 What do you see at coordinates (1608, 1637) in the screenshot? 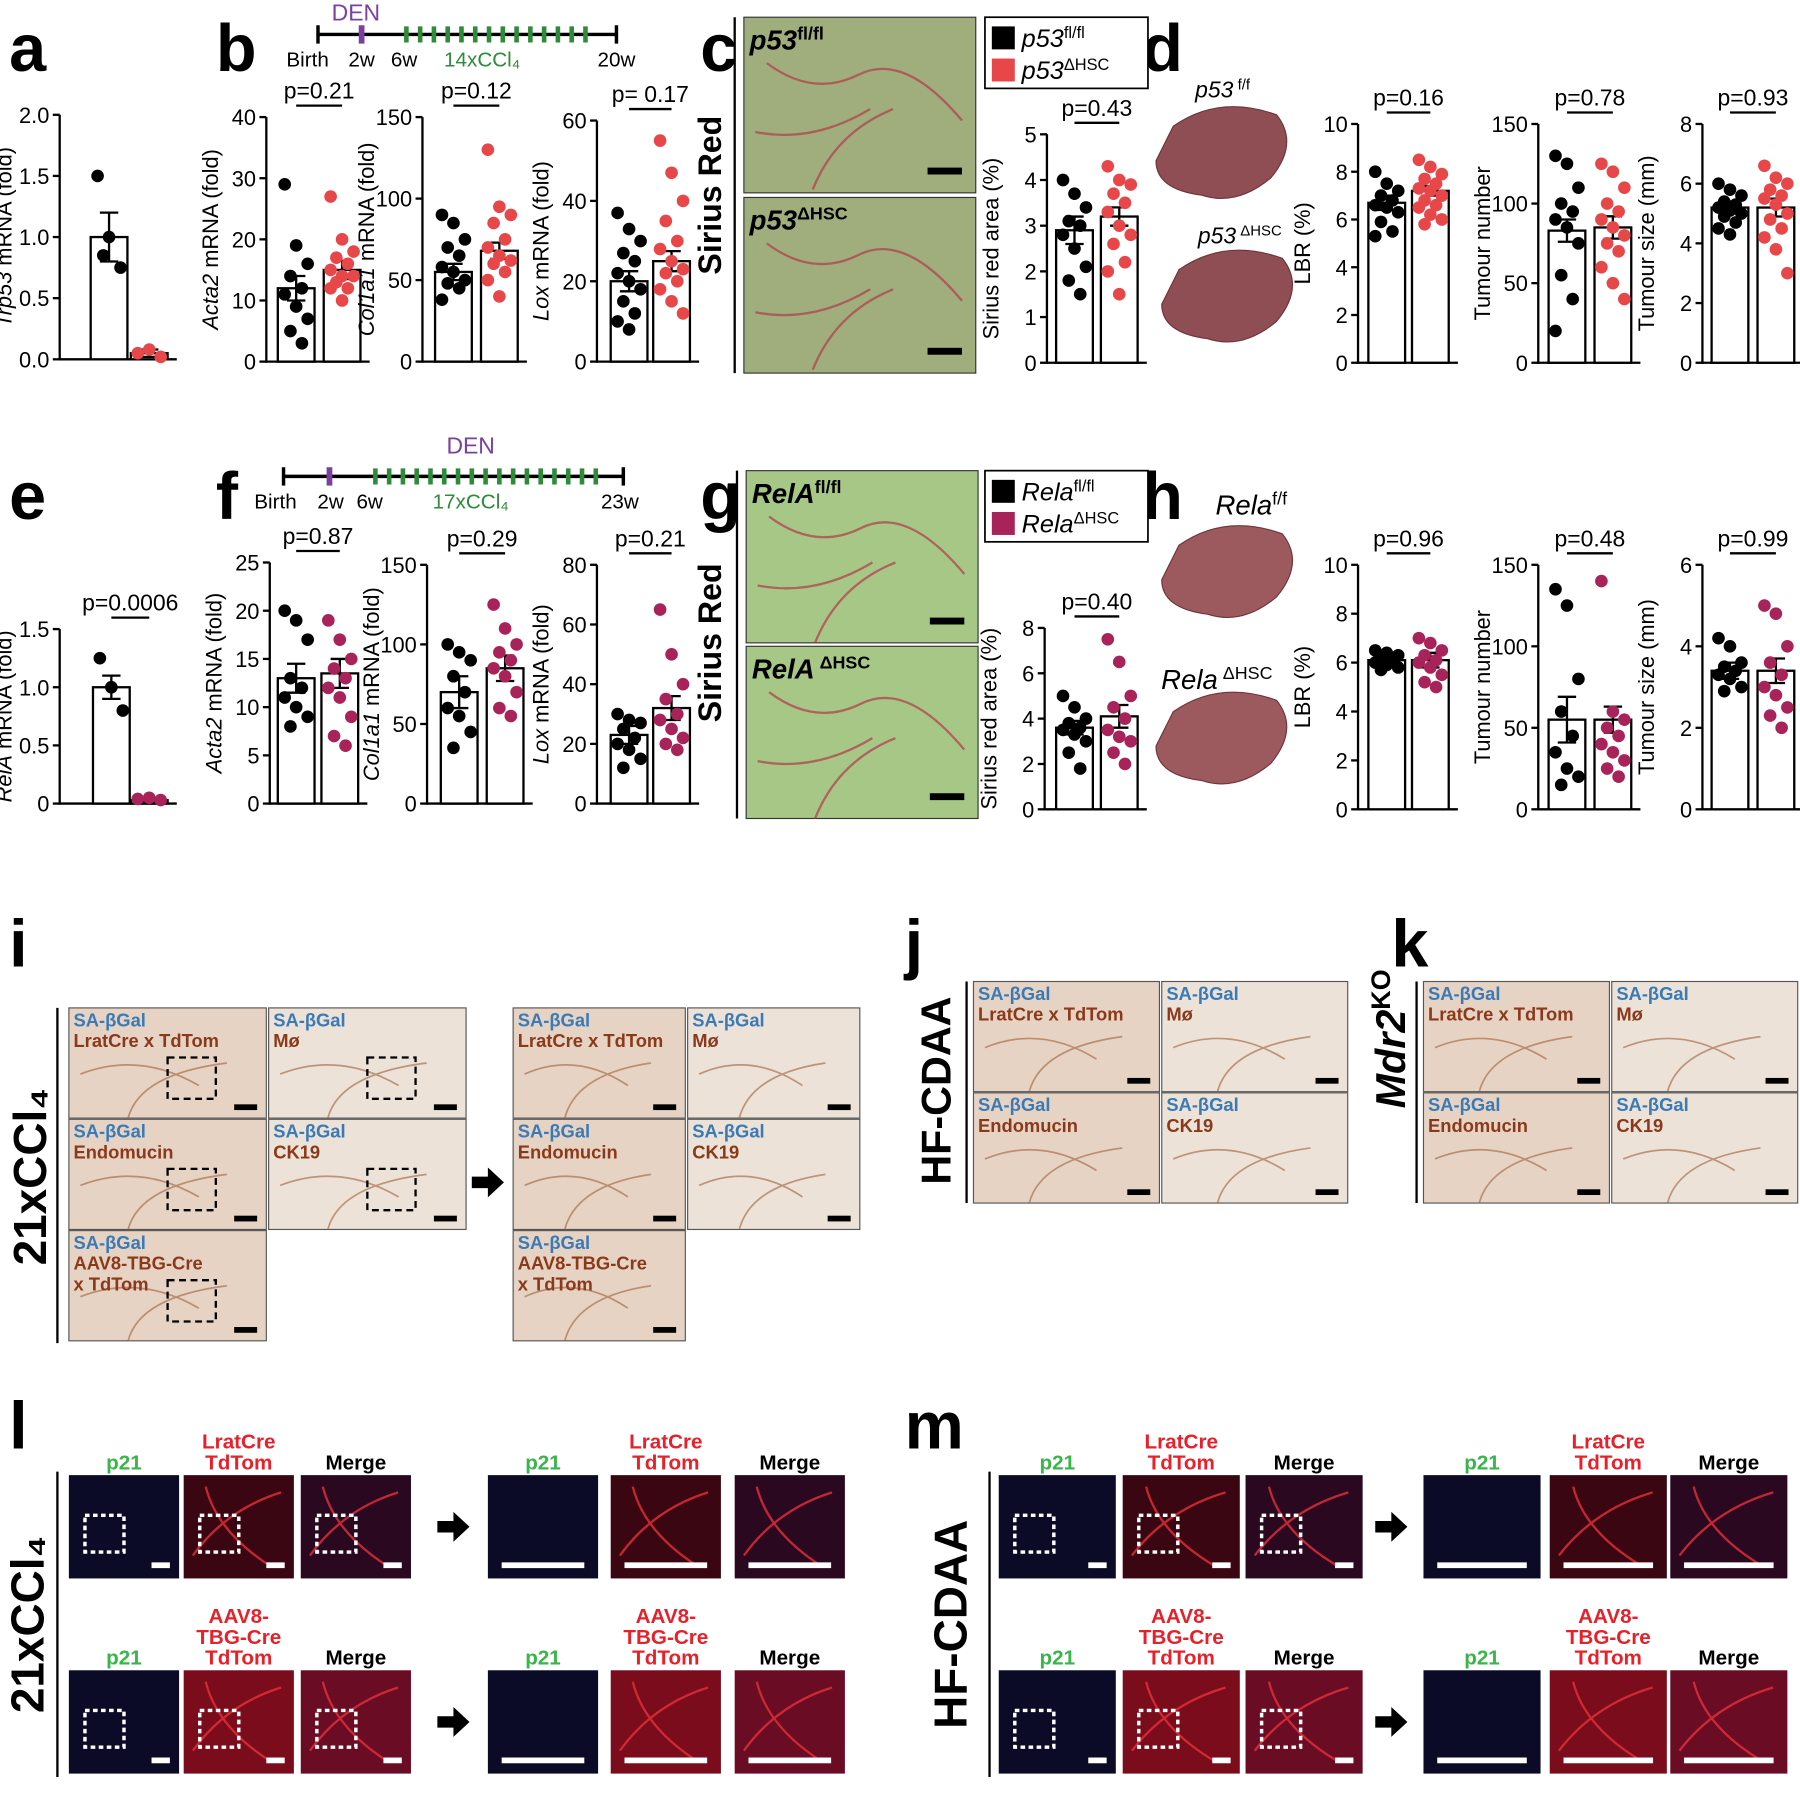
I see `channel-label: TBG-Cre` at bounding box center [1608, 1637].